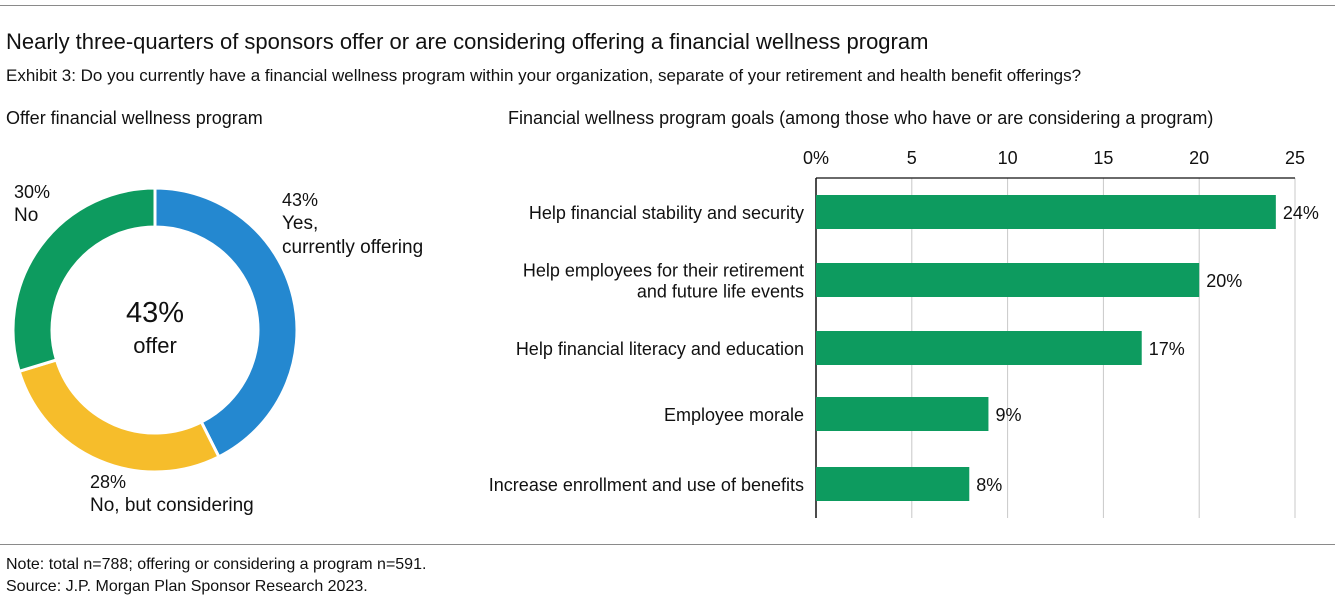 The image size is (1335, 601). Describe the element at coordinates (666, 213) in the screenshot. I see `category-label: Help financial stability and security` at that location.